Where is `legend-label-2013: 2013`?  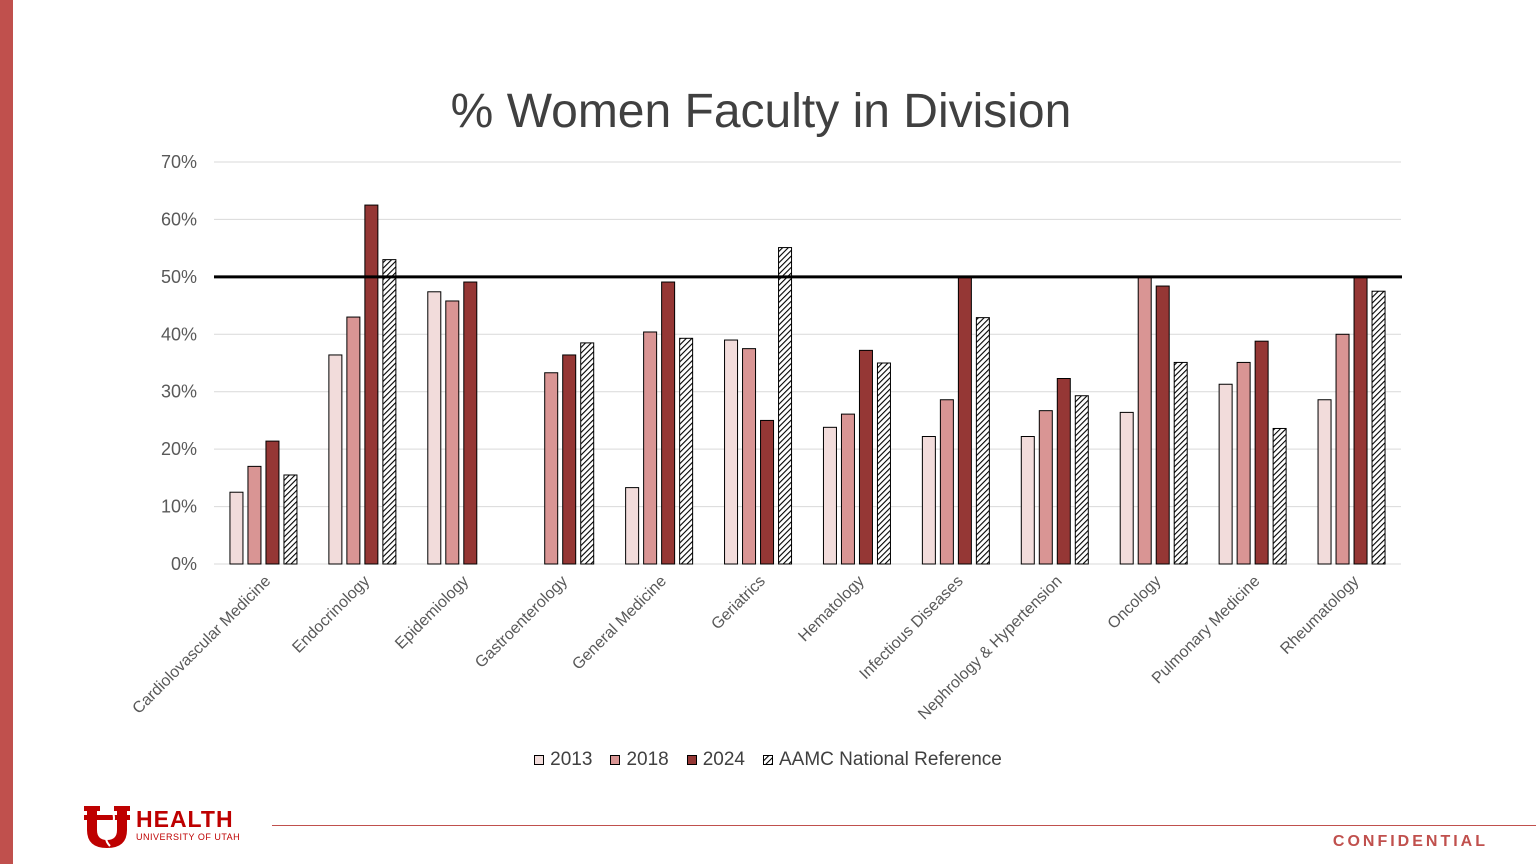 legend-label-2013: 2013 is located at coordinates (571, 759).